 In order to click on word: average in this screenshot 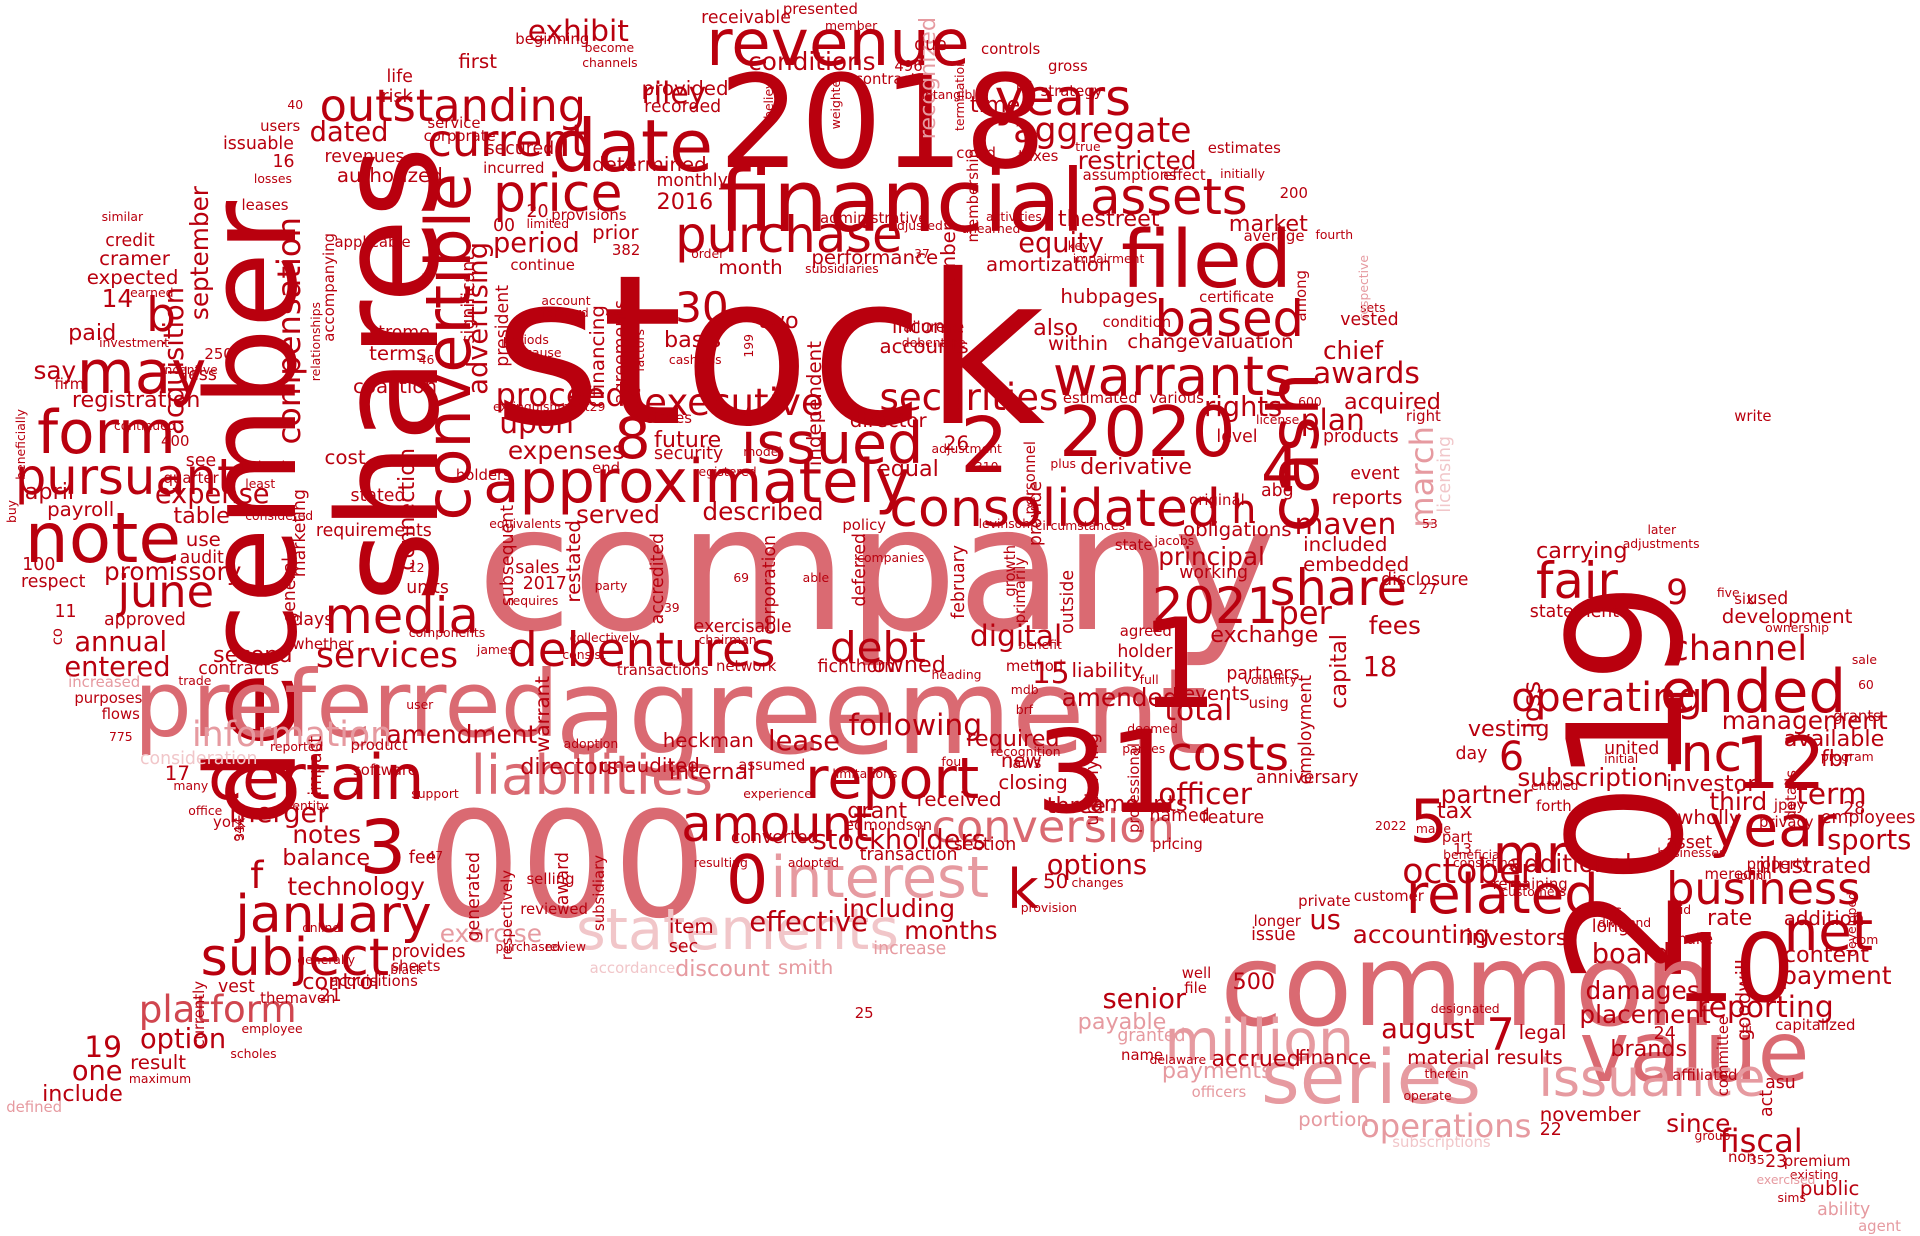, I will do `click(1274, 236)`.